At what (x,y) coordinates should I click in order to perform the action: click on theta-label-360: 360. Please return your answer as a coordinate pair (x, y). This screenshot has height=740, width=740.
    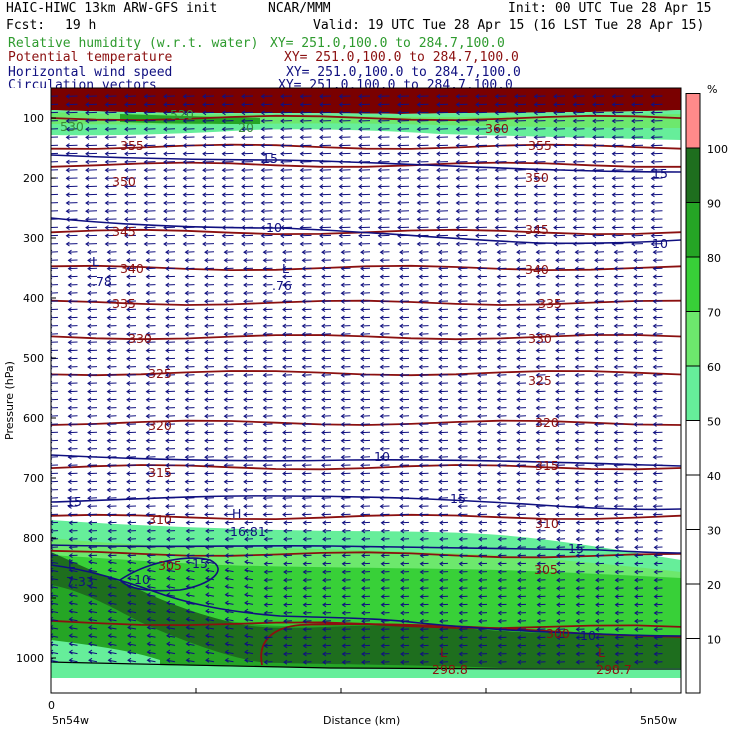
    Looking at the image, I should click on (497, 128).